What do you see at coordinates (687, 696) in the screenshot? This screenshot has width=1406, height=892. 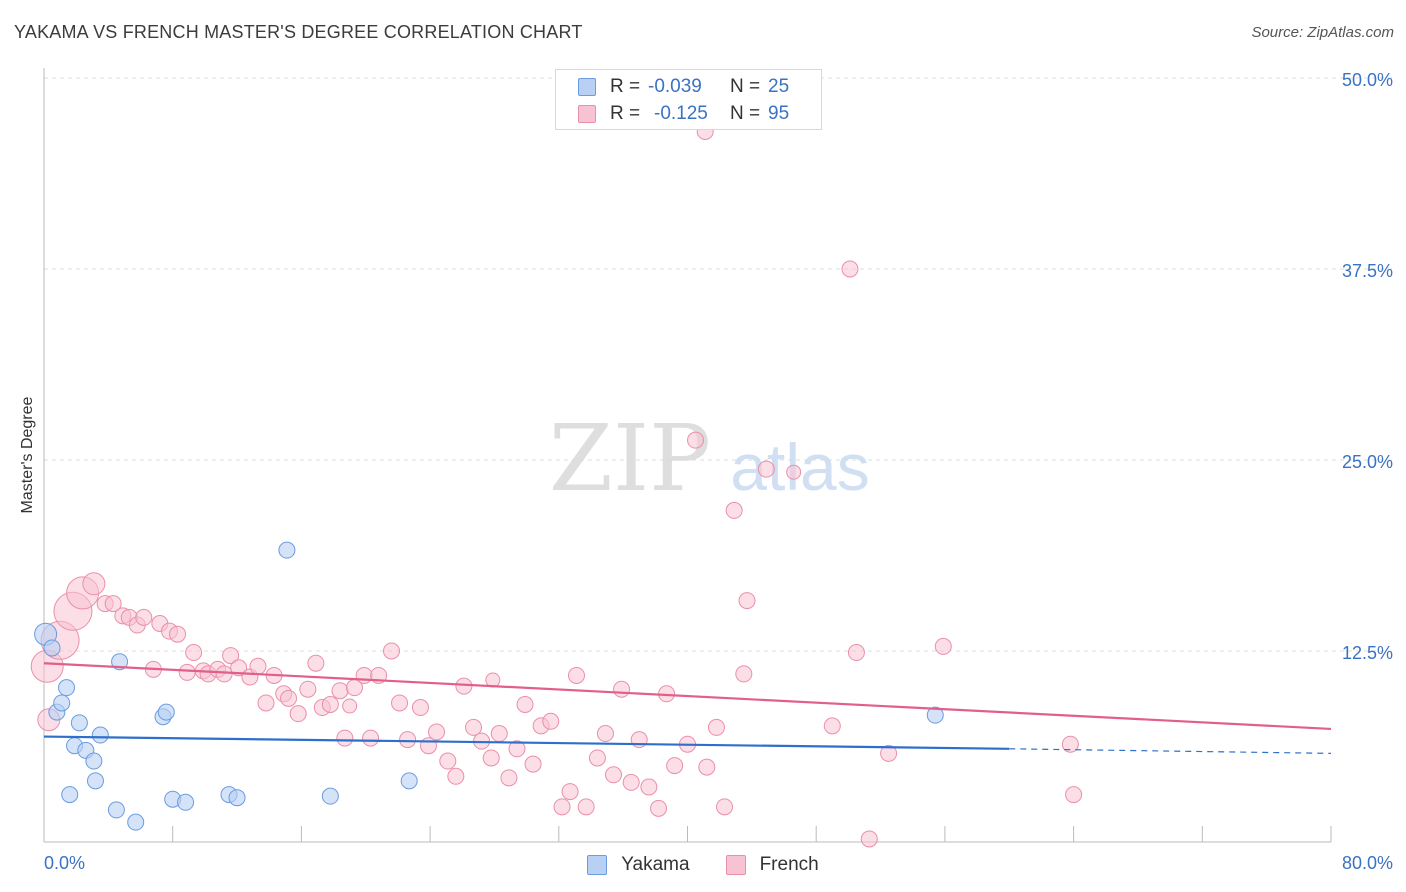 I see `french-trend-line` at bounding box center [687, 696].